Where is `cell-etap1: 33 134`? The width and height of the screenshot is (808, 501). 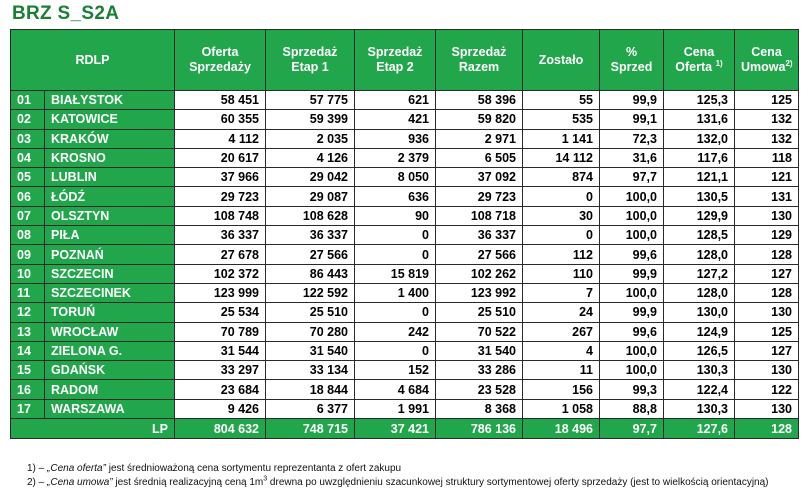
cell-etap1: 33 134 is located at coordinates (310, 370).